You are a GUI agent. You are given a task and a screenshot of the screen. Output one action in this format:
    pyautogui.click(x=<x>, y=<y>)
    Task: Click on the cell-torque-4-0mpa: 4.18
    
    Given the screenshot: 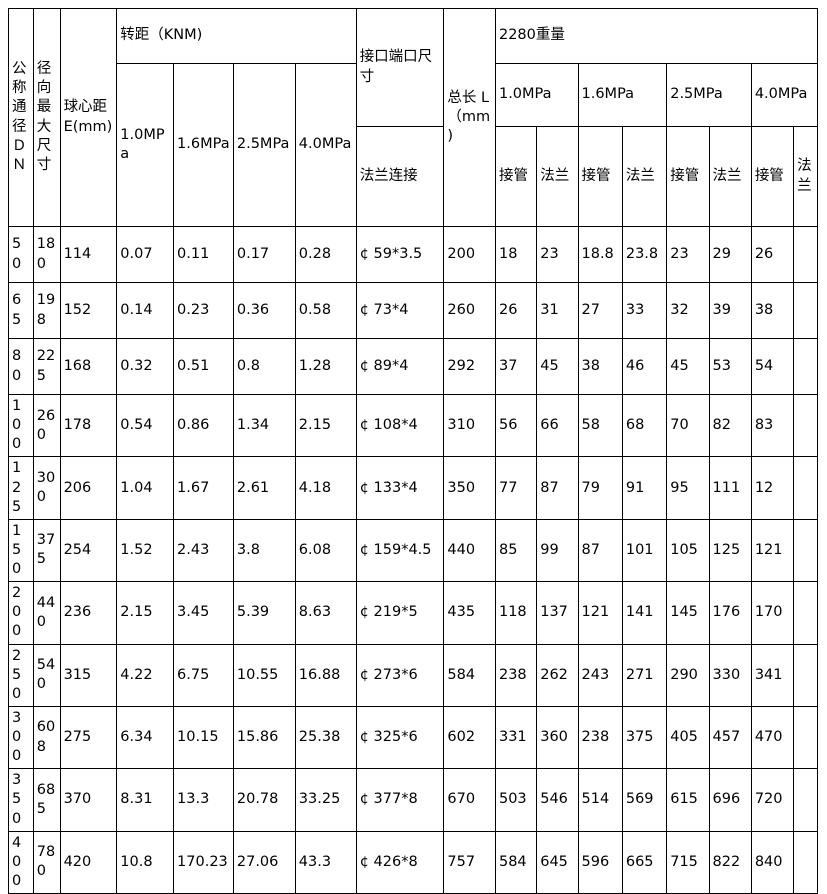 What is the action you would take?
    pyautogui.click(x=325, y=488)
    